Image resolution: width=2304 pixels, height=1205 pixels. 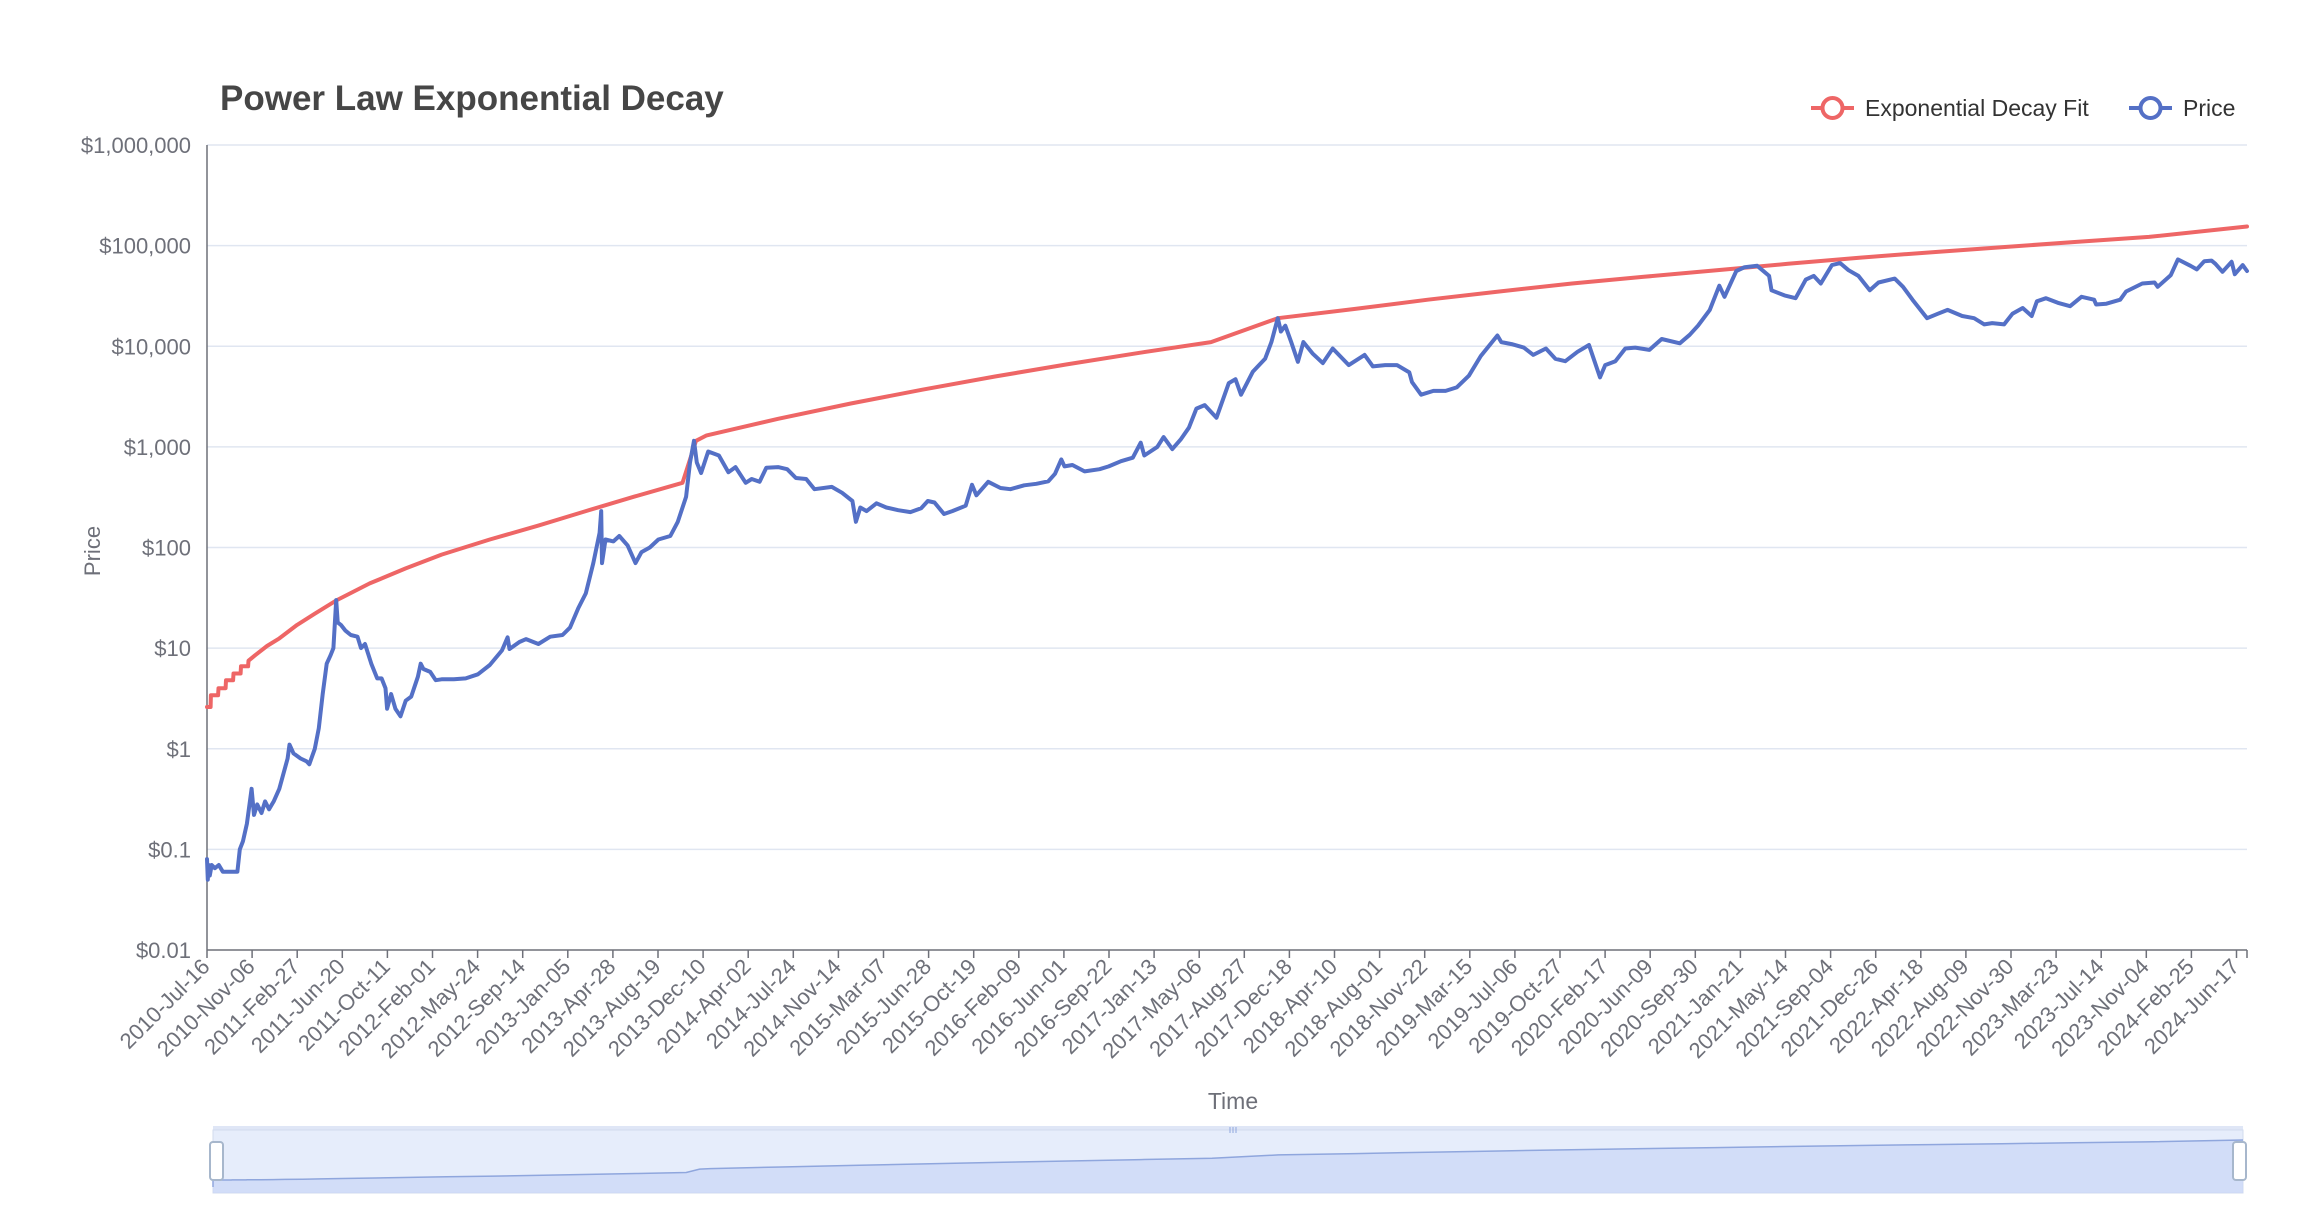 I want to click on y-axis-title: Price, so click(x=92, y=551).